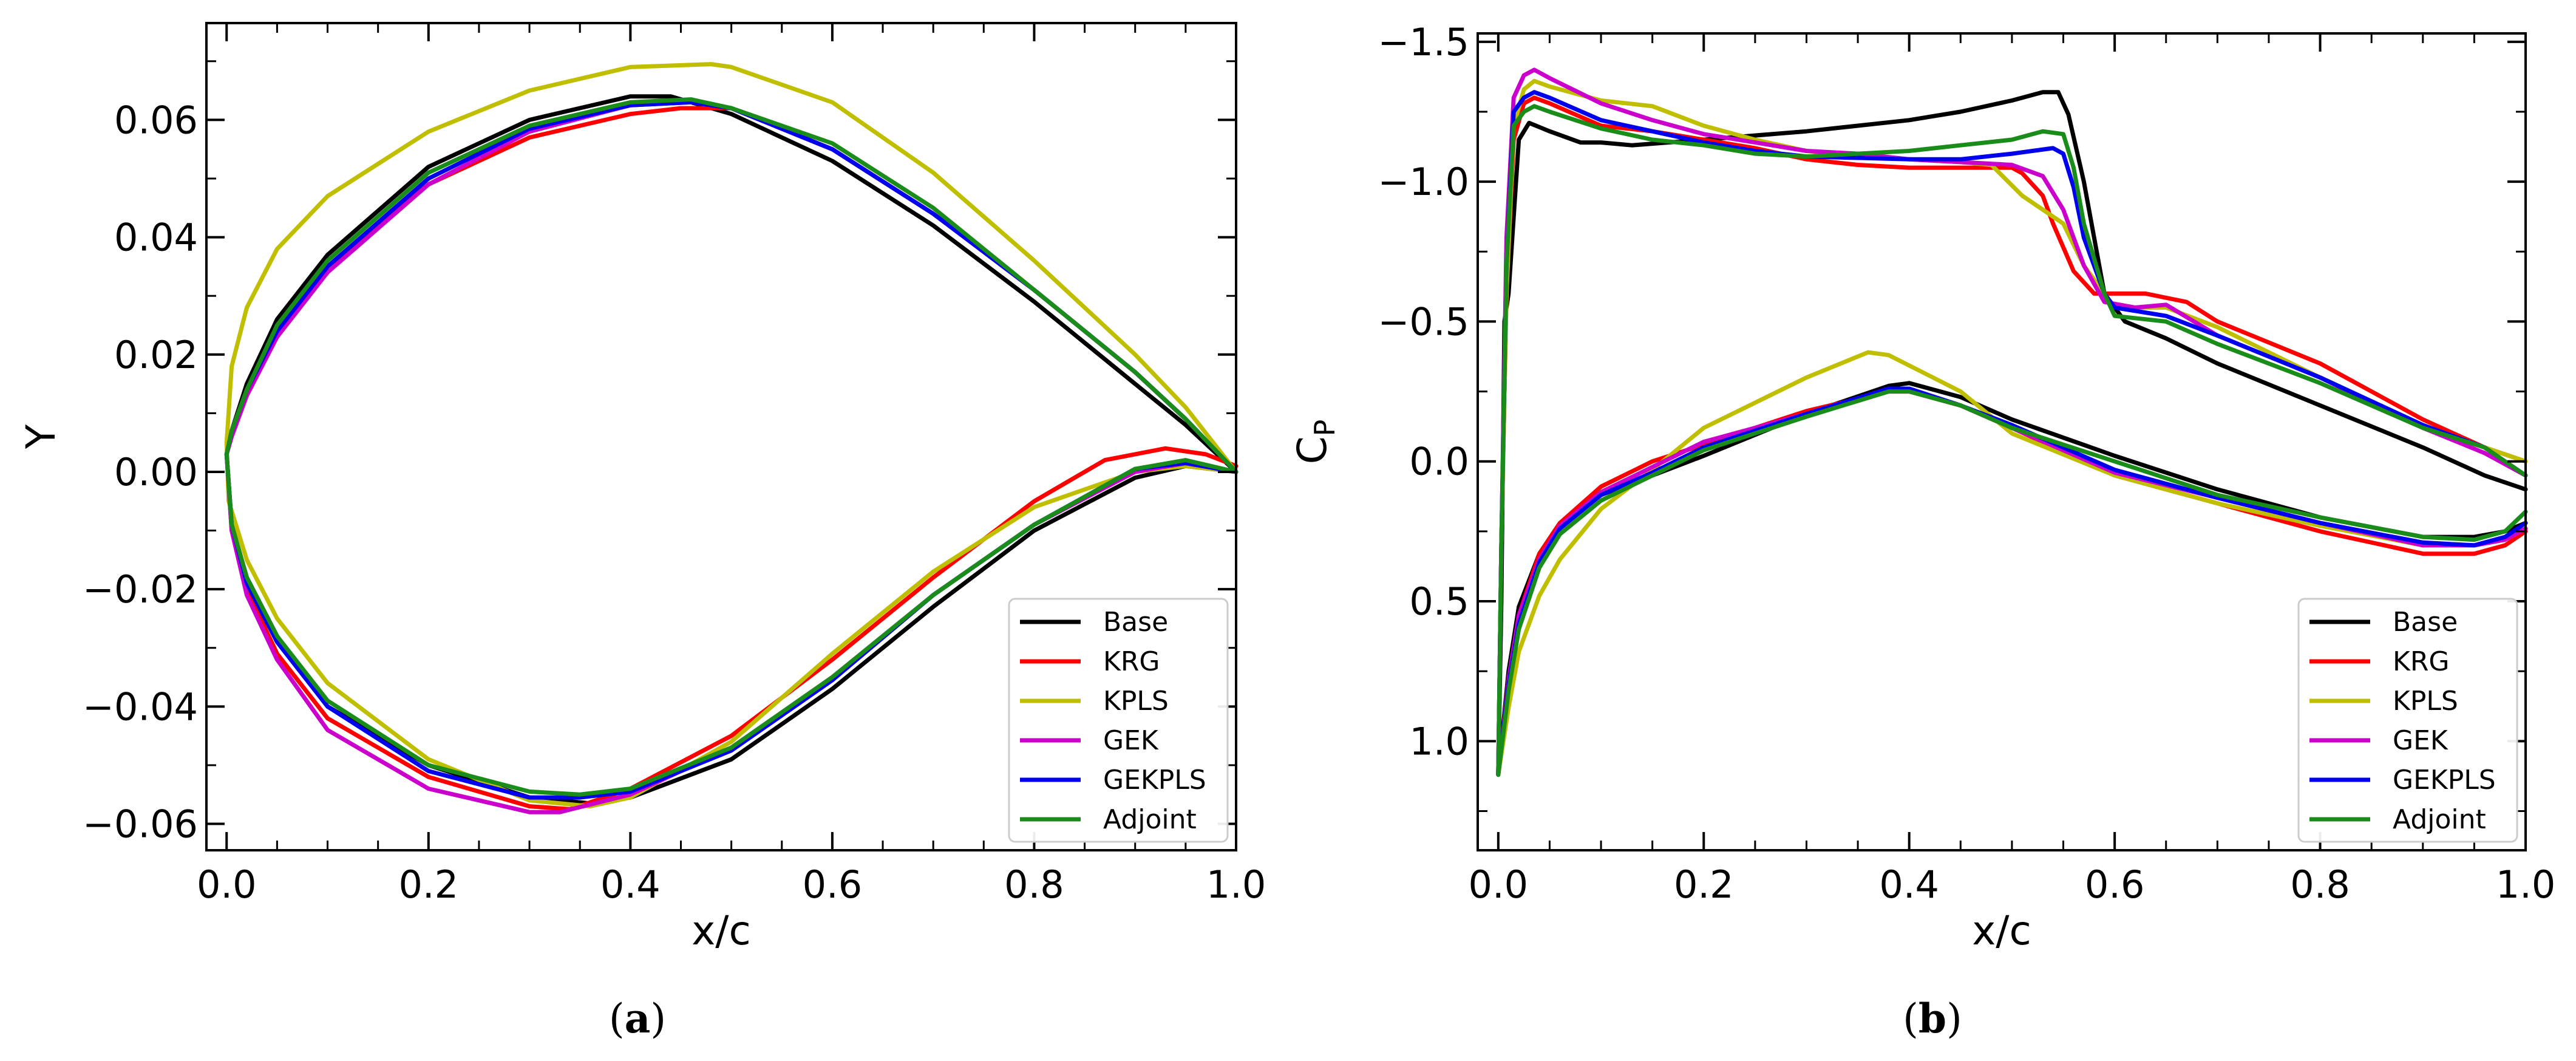 The width and height of the screenshot is (2576, 1061). Describe the element at coordinates (1131, 661) in the screenshot. I see `panel-a-legend-label-krg: KRG` at that location.